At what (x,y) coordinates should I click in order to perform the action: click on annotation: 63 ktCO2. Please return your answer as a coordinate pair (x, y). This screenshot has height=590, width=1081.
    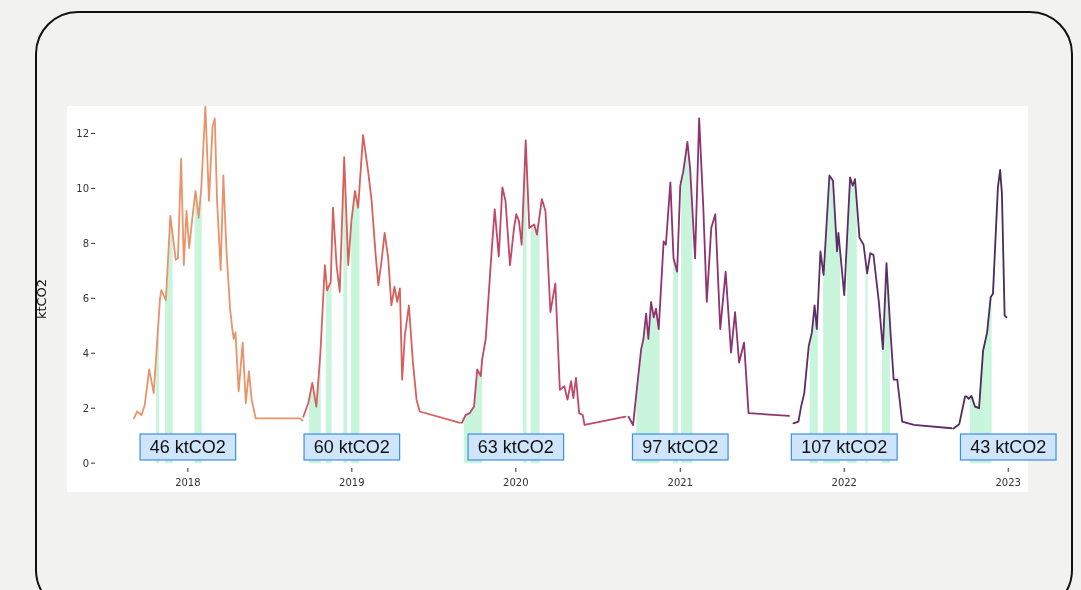
    Looking at the image, I should click on (515, 447).